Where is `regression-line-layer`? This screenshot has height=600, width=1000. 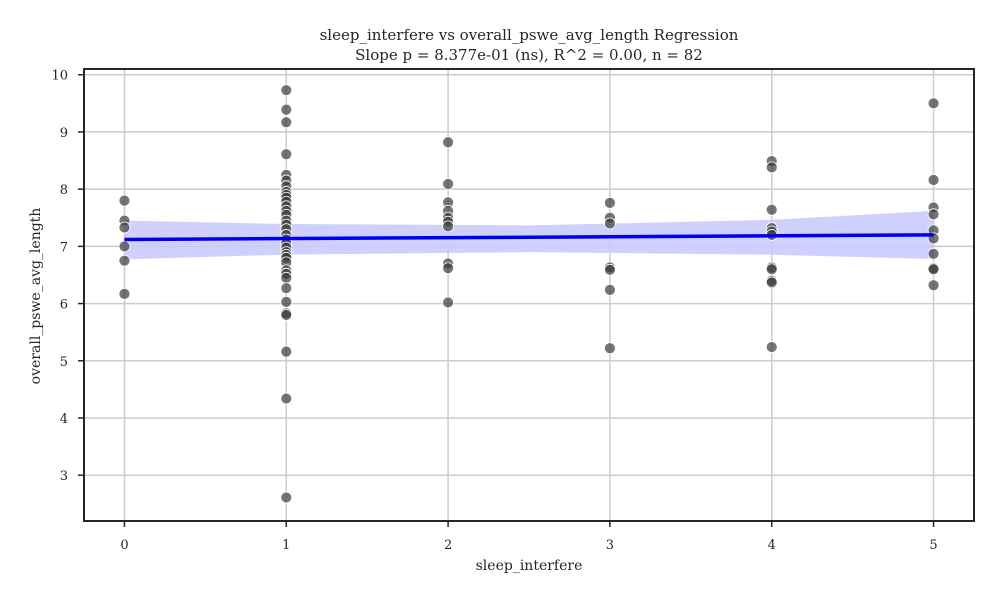
regression-line-layer is located at coordinates (529, 237).